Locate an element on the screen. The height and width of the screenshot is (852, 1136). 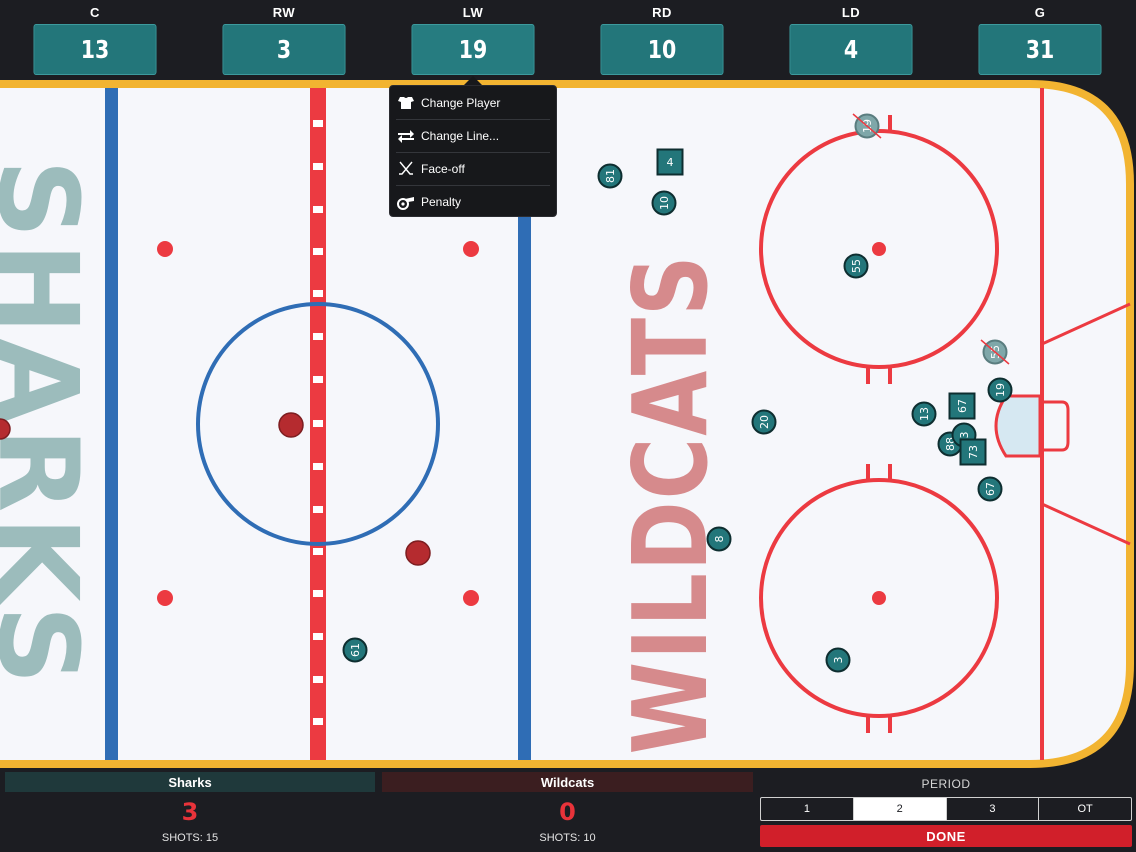
position-ld: LD 4 is located at coordinates (851, 40).